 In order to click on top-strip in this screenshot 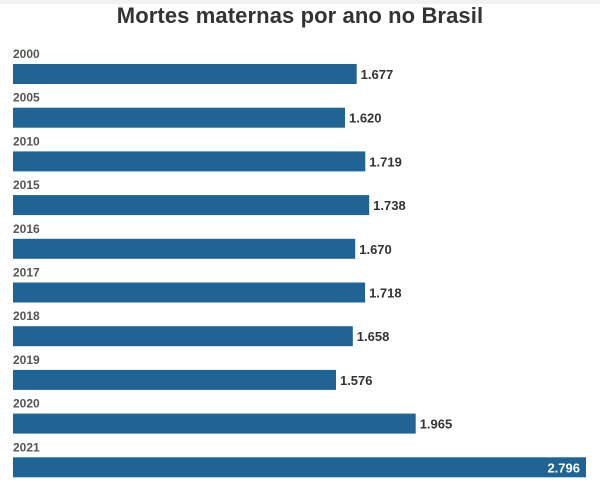, I will do `click(300, 2)`.